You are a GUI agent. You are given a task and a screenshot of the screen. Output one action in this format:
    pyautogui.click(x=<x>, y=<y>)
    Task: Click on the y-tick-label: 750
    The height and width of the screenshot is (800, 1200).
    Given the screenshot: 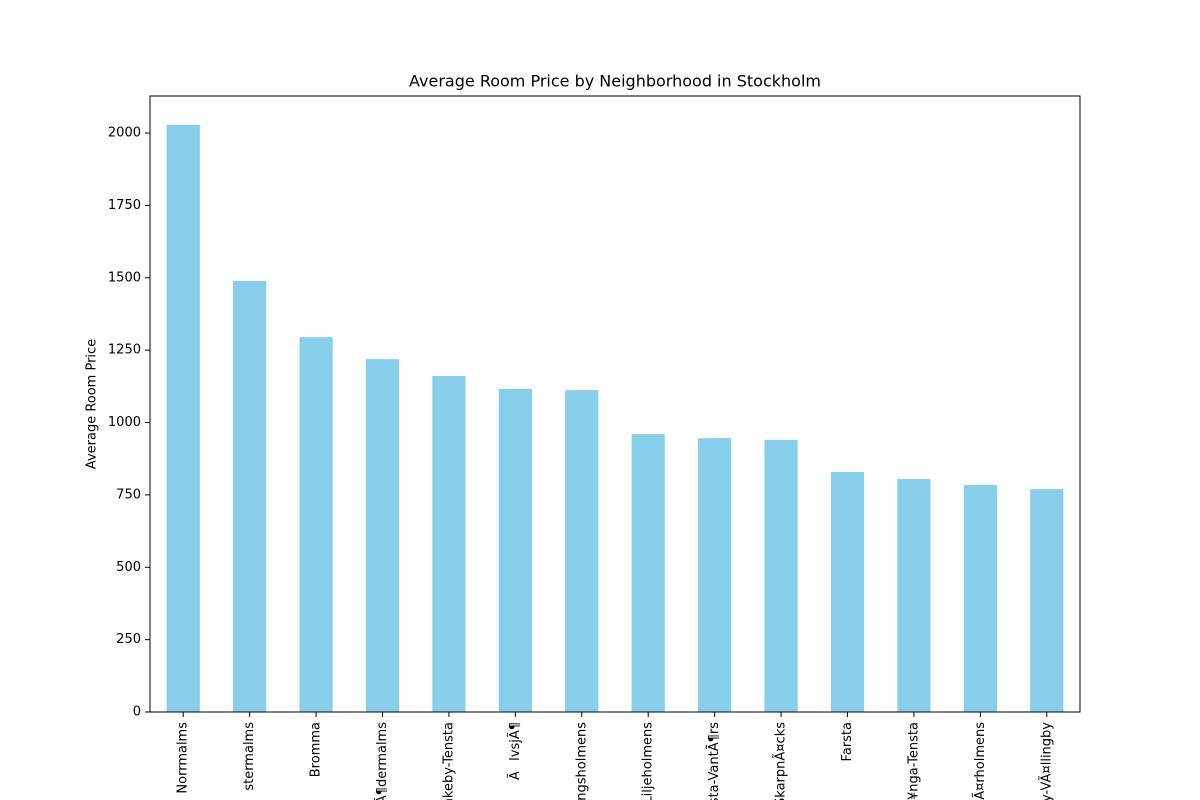 What is the action you would take?
    pyautogui.click(x=128, y=494)
    